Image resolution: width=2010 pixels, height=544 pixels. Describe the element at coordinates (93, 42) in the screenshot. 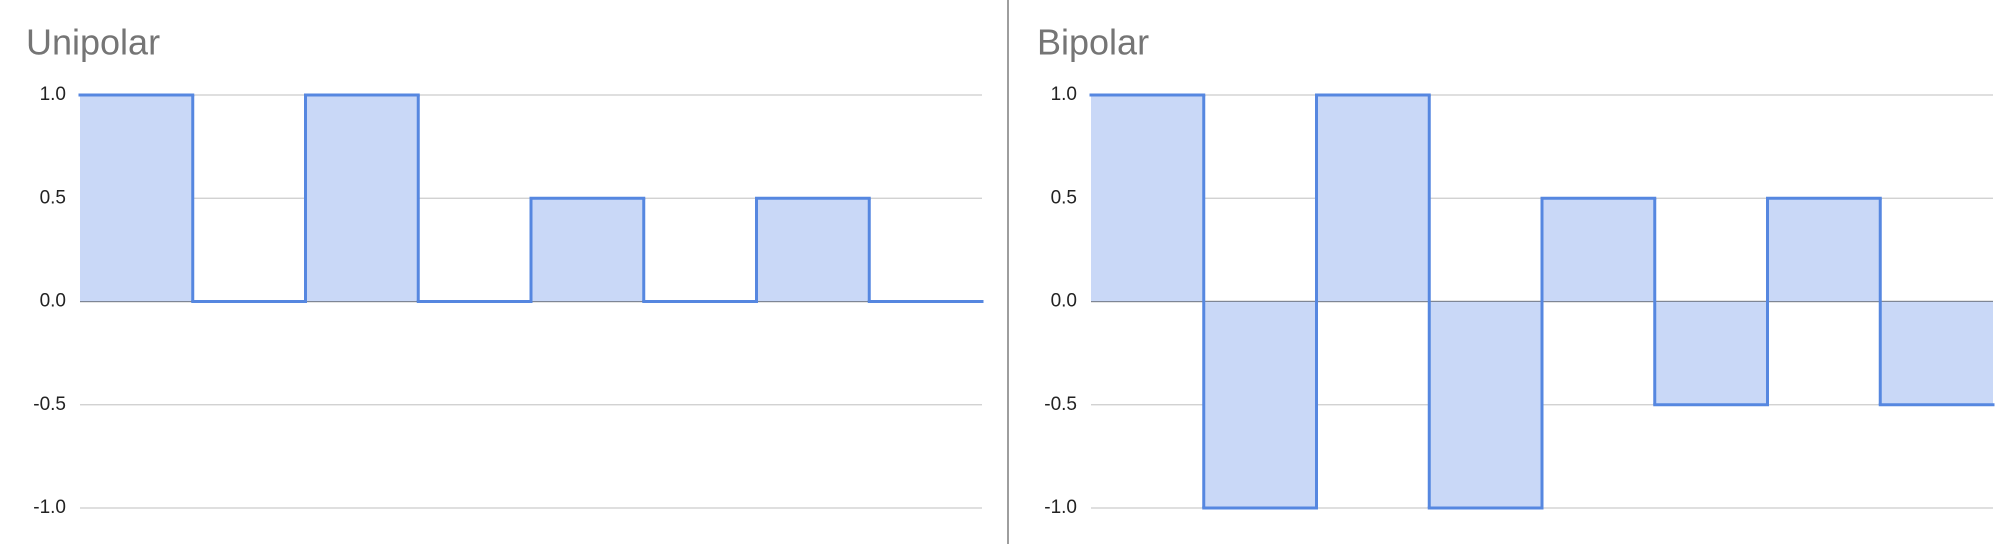

I see `chart-title: Unipolar` at that location.